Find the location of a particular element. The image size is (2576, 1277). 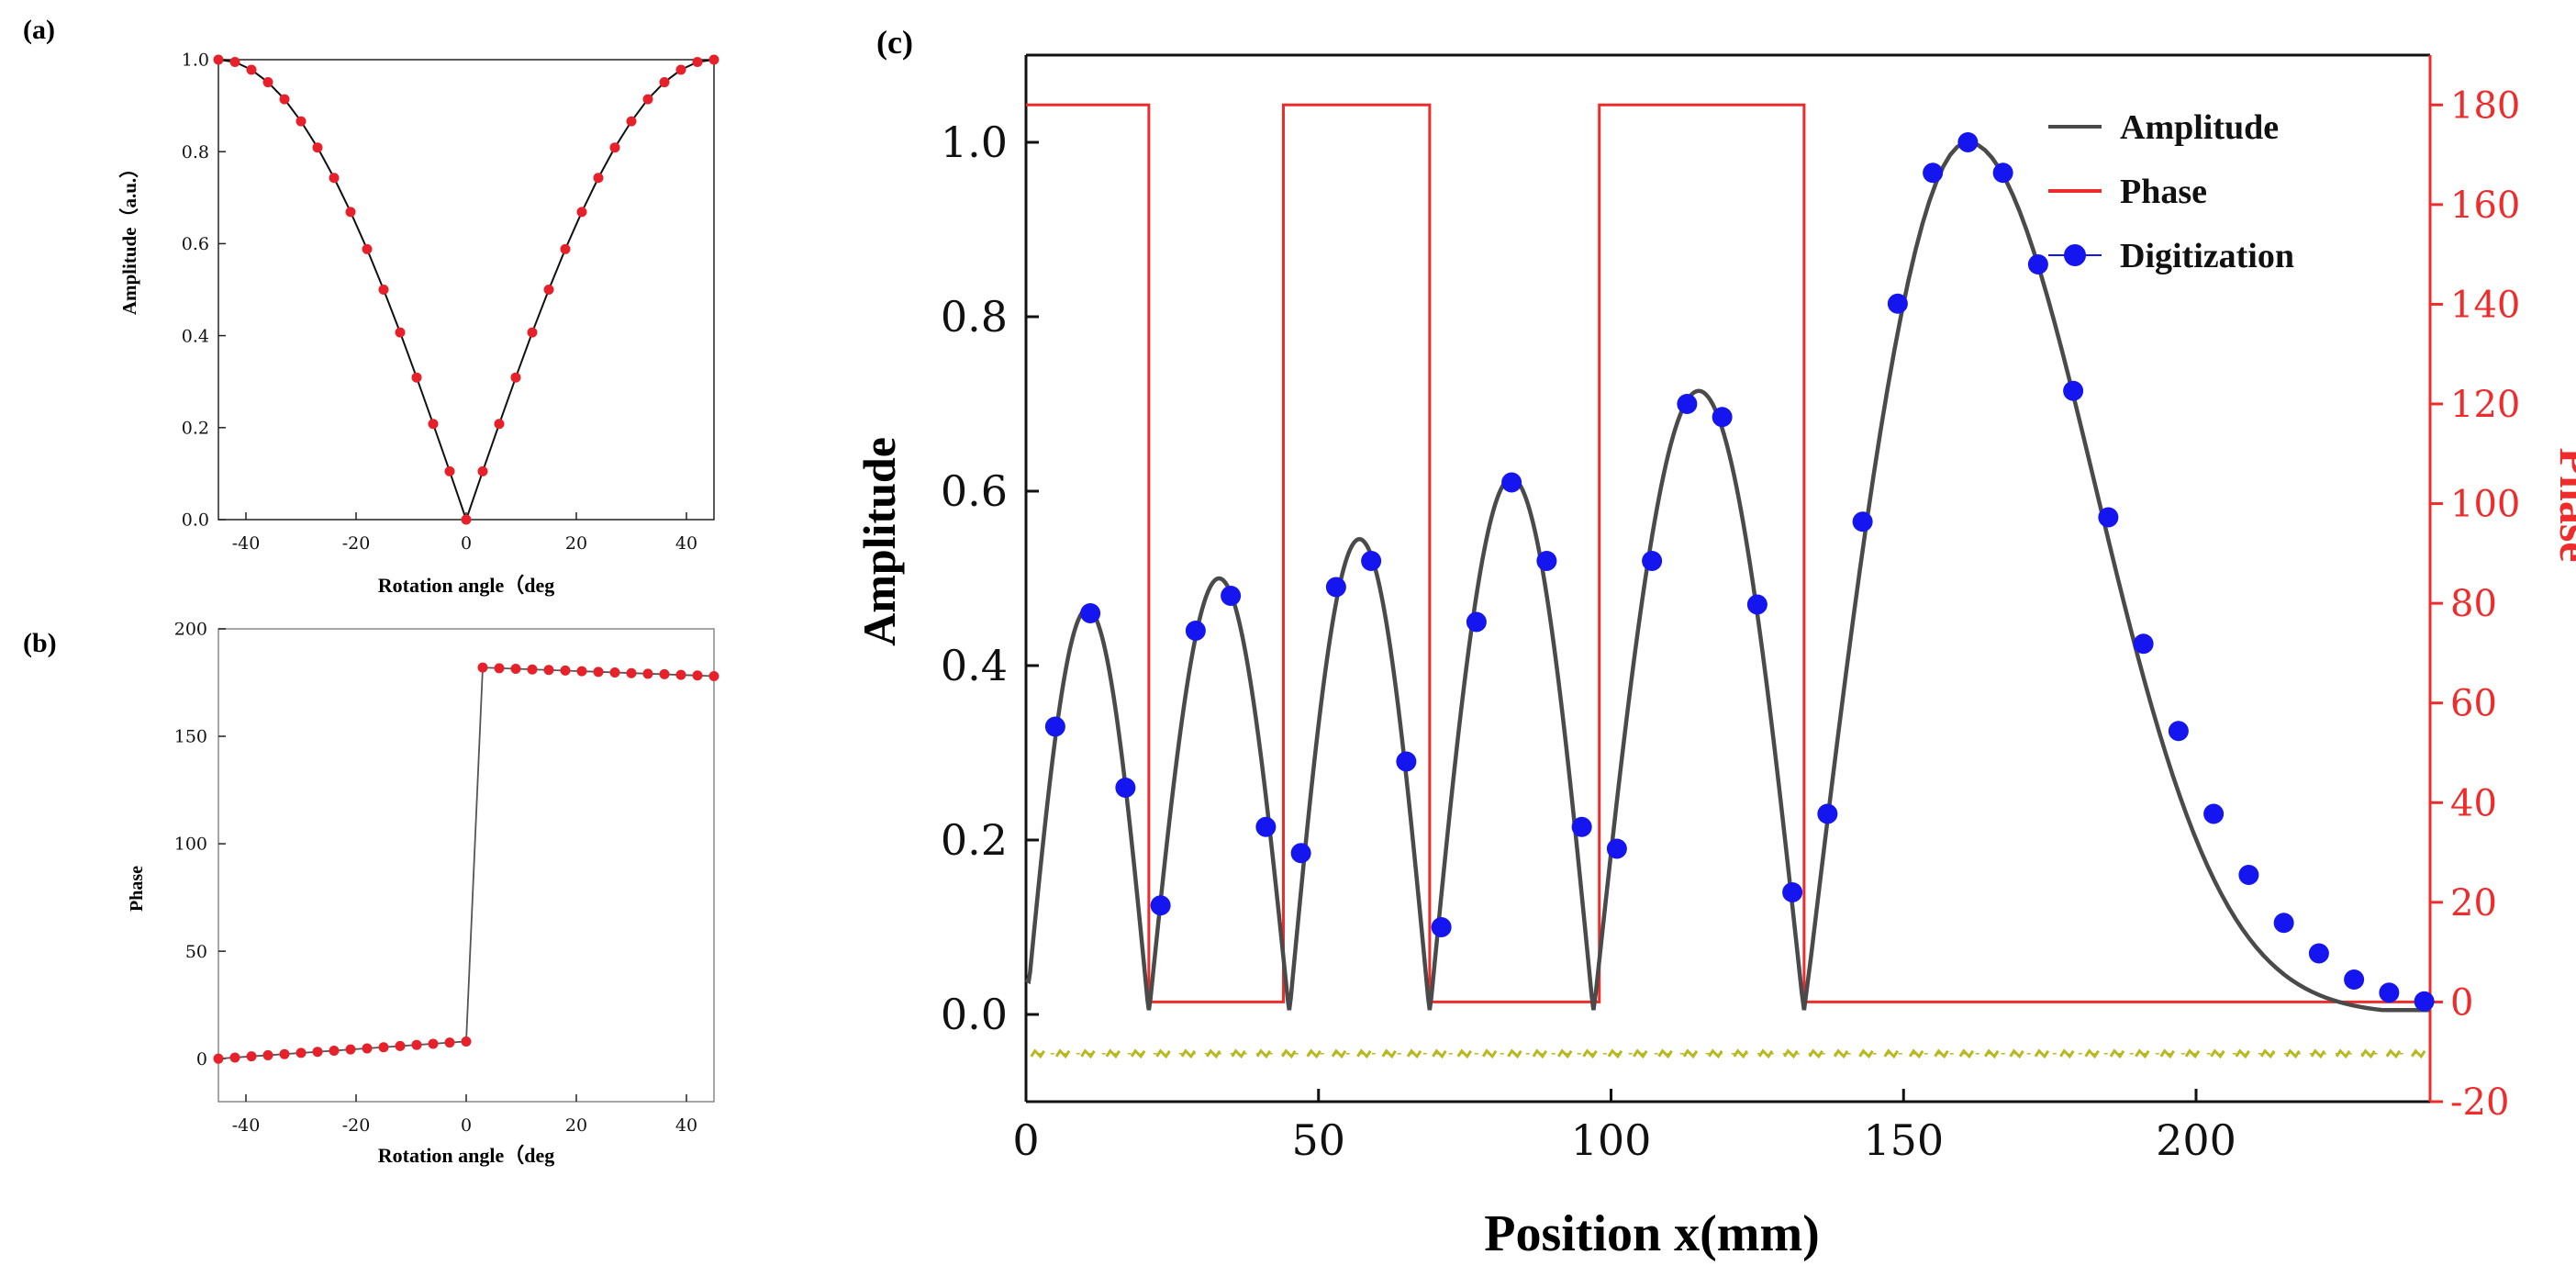

y2-tick-label: 180 is located at coordinates (2485, 106).